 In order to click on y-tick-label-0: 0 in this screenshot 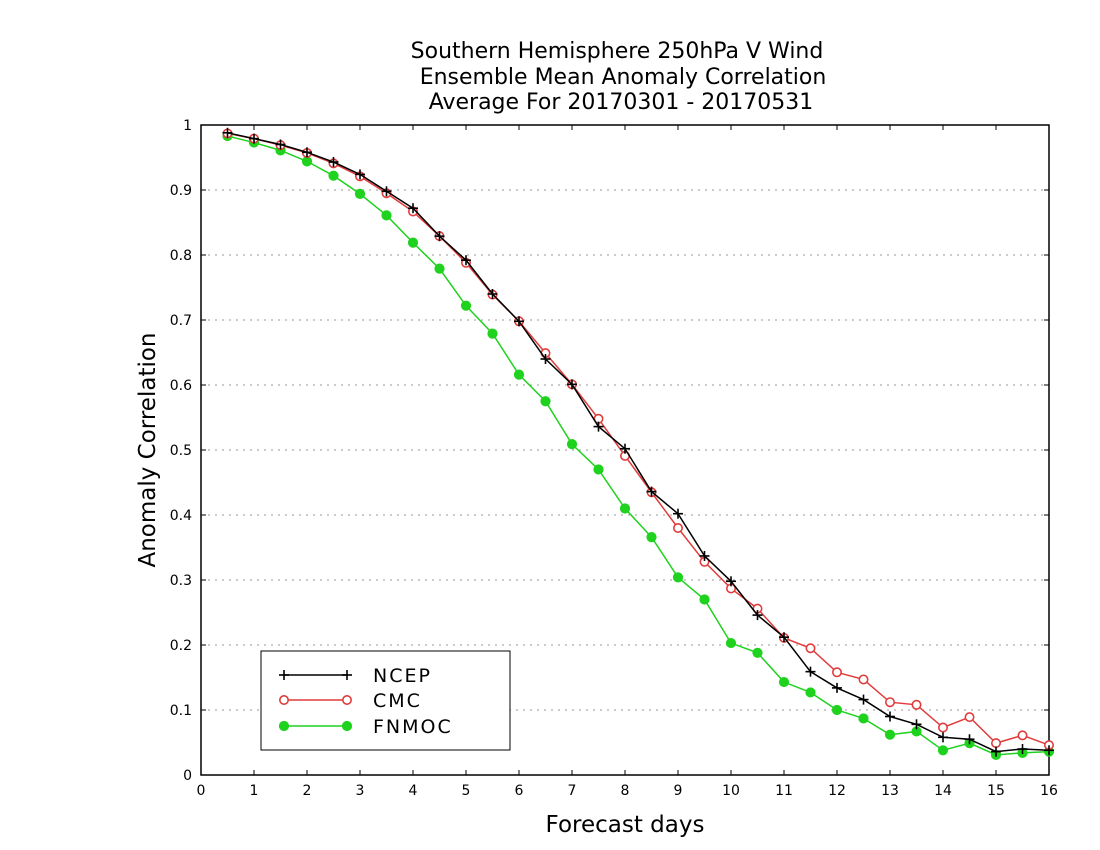, I will do `click(187, 776)`.